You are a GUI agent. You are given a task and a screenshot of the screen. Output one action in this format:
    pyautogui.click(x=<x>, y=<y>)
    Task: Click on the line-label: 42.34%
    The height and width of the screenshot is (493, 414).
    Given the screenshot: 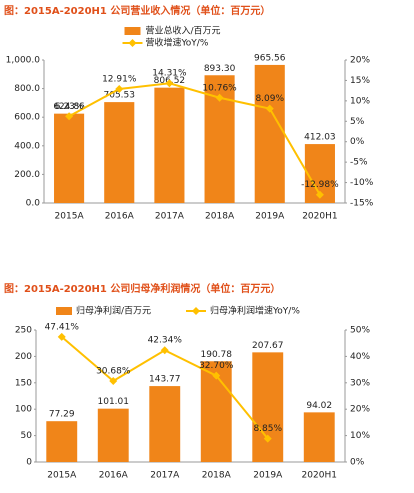 What is the action you would take?
    pyautogui.click(x=165, y=341)
    